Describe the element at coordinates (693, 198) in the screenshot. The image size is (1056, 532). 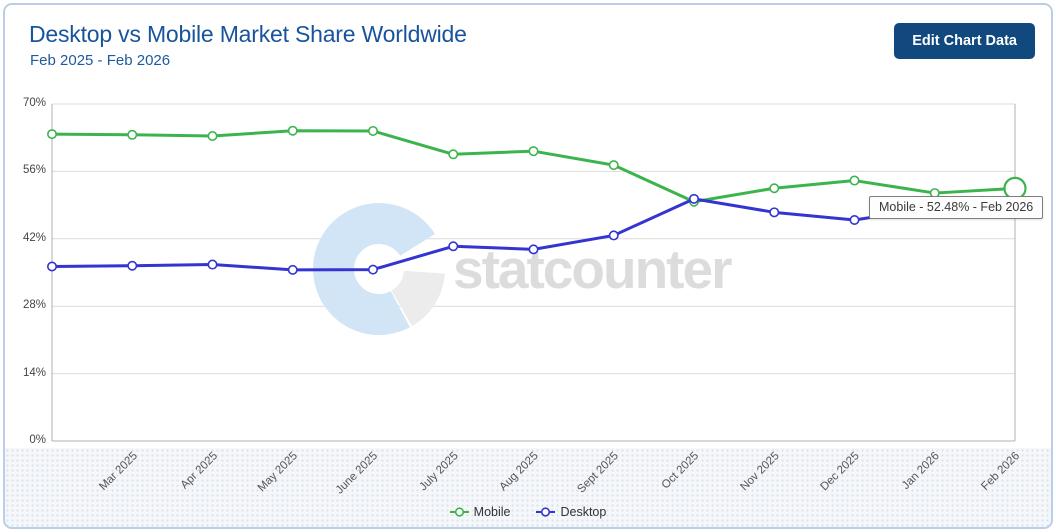
I see `desktop-point-oct-2025` at that location.